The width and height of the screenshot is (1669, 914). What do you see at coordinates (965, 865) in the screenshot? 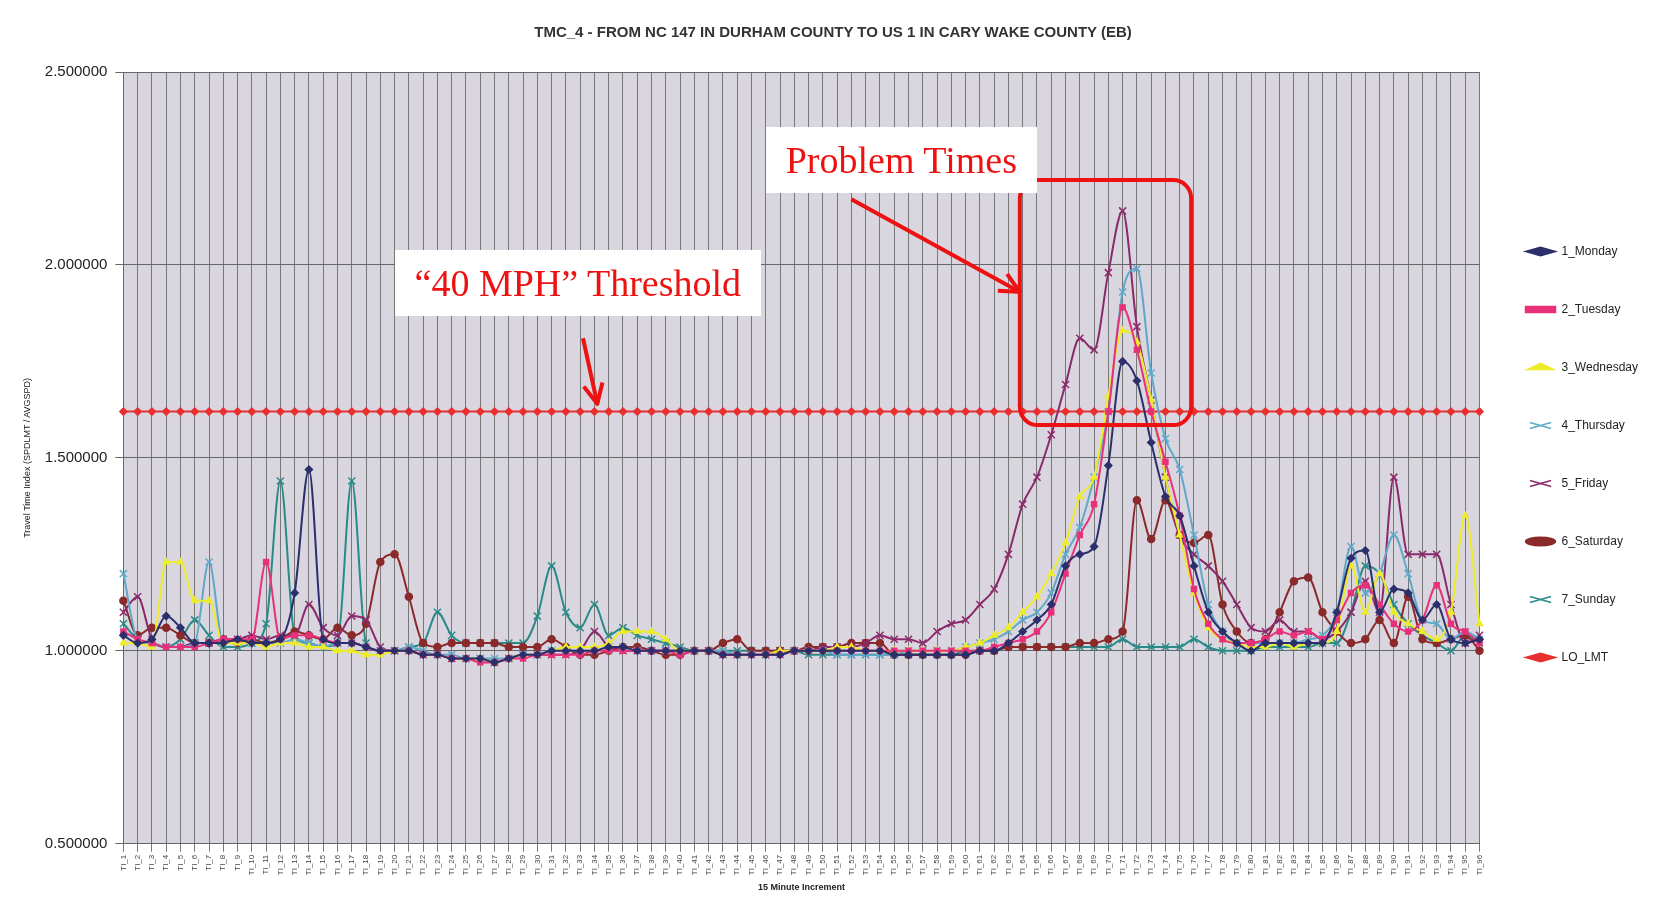
I see `x-tick-label: TI_60` at bounding box center [965, 865].